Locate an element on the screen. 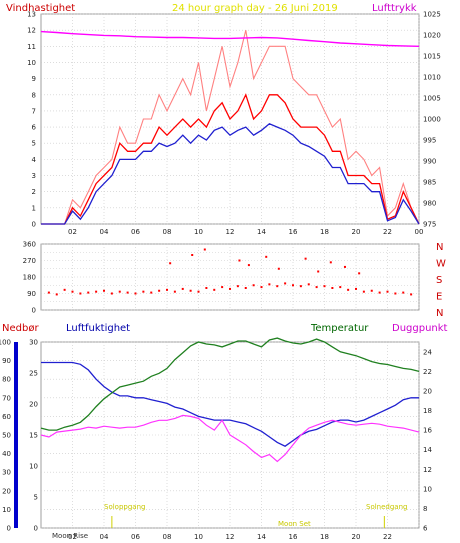 Image resolution: width=460 pixels, height=543 pixels. humidity-y-tick: 40 is located at coordinates (6, 454).